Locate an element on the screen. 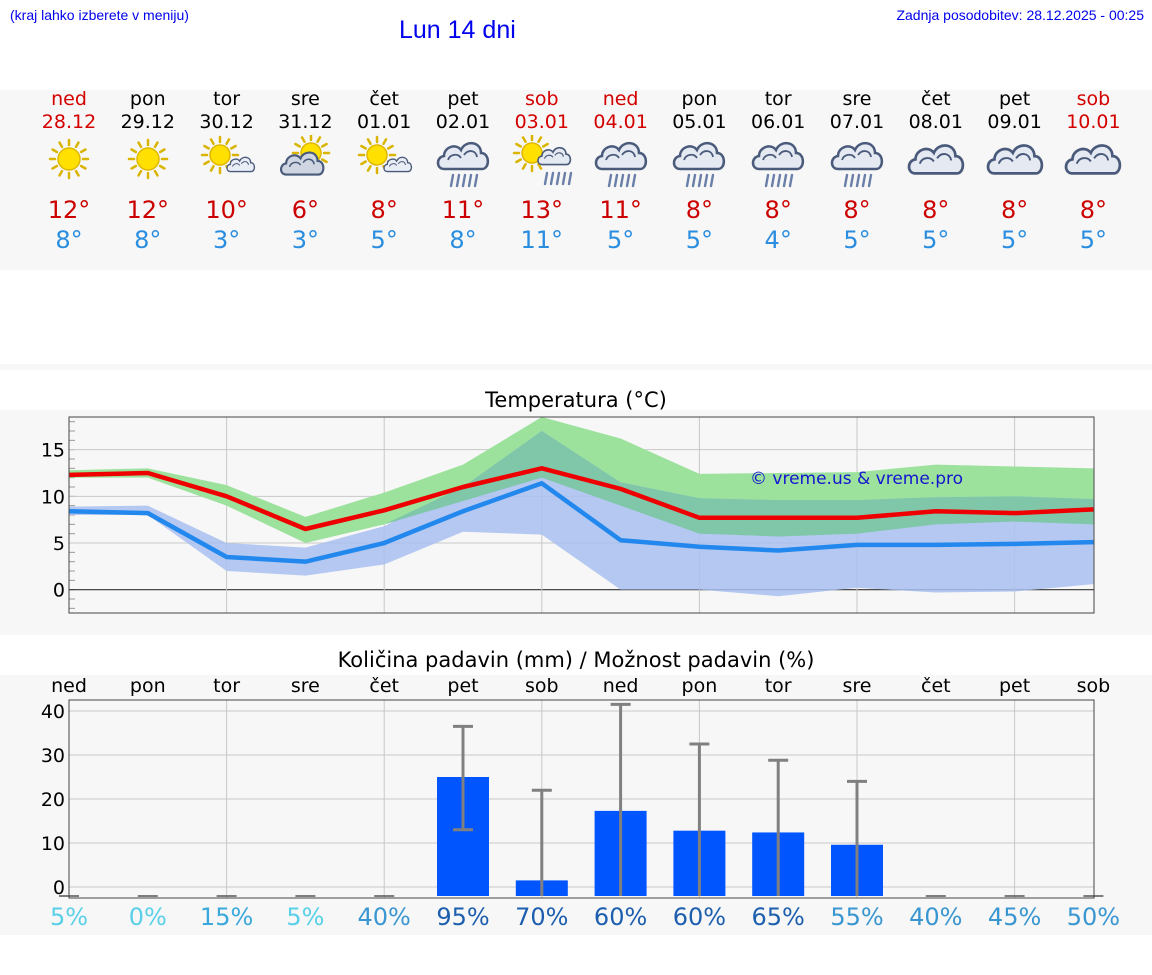 The height and width of the screenshot is (975, 1152). day-date: 07.01 is located at coordinates (857, 122).